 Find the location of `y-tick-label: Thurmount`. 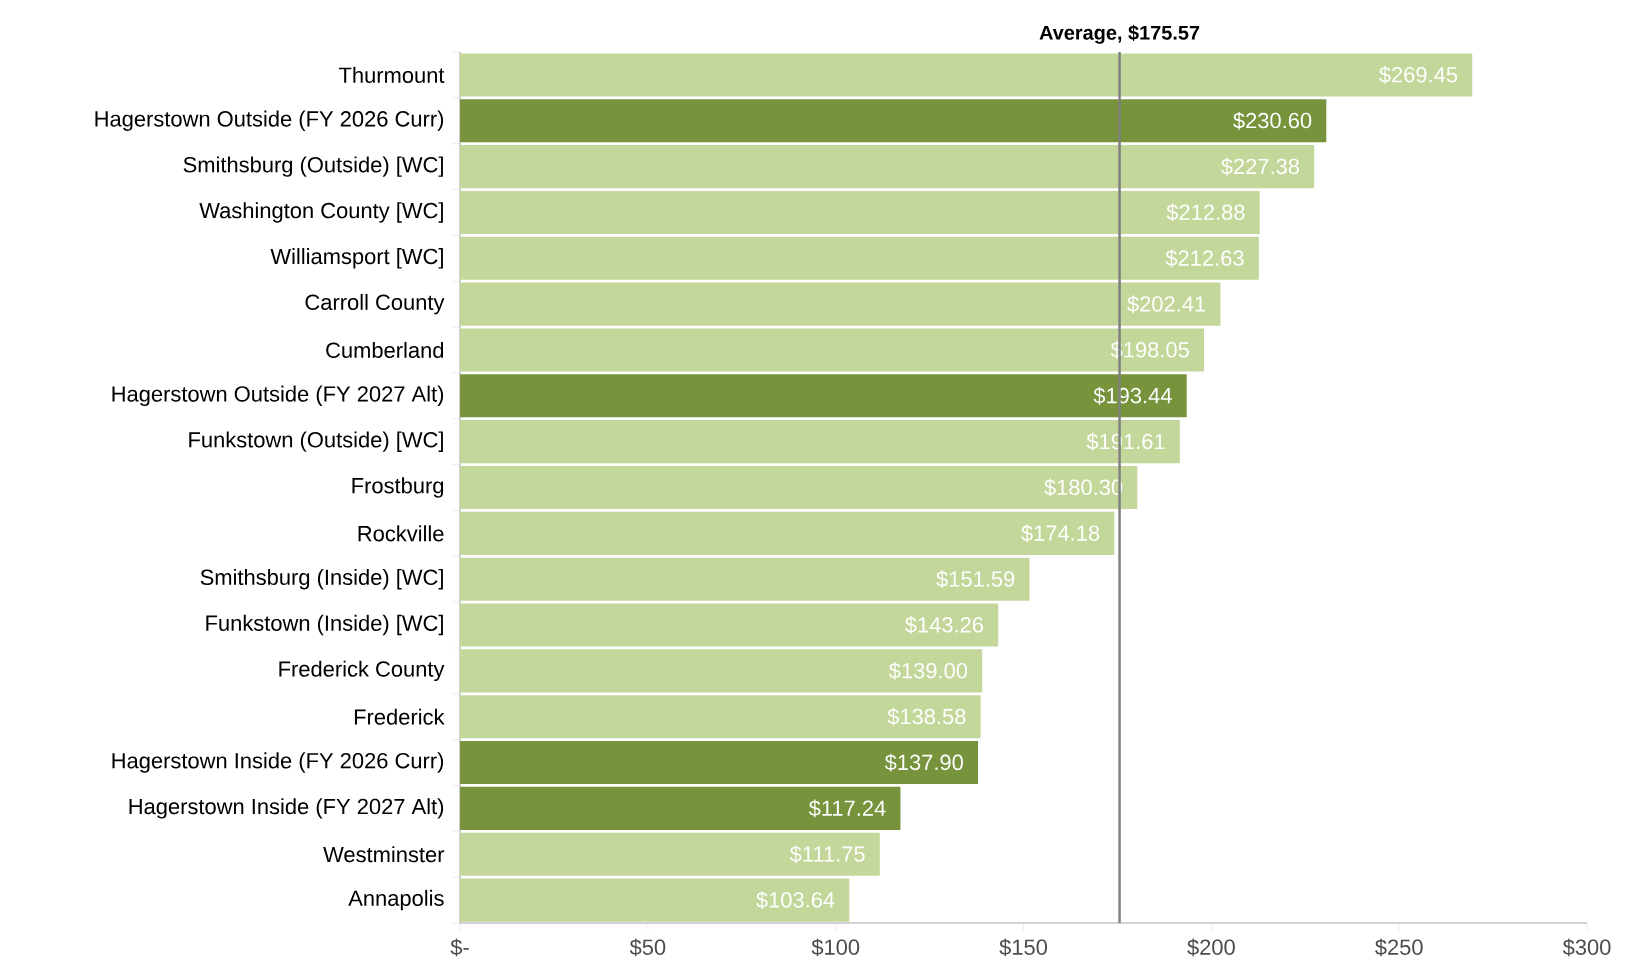

y-tick-label: Thurmount is located at coordinates (392, 74).